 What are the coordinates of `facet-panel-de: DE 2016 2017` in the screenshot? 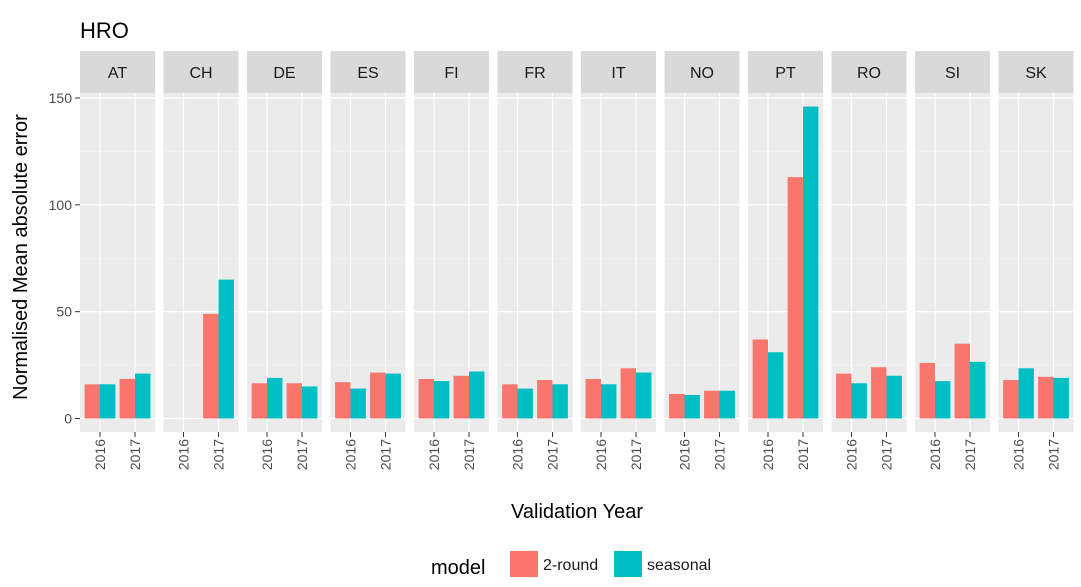 It's located at (284, 260).